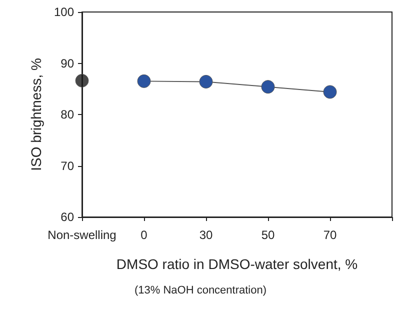  What do you see at coordinates (67, 63) in the screenshot?
I see `y-tick-label: 90` at bounding box center [67, 63].